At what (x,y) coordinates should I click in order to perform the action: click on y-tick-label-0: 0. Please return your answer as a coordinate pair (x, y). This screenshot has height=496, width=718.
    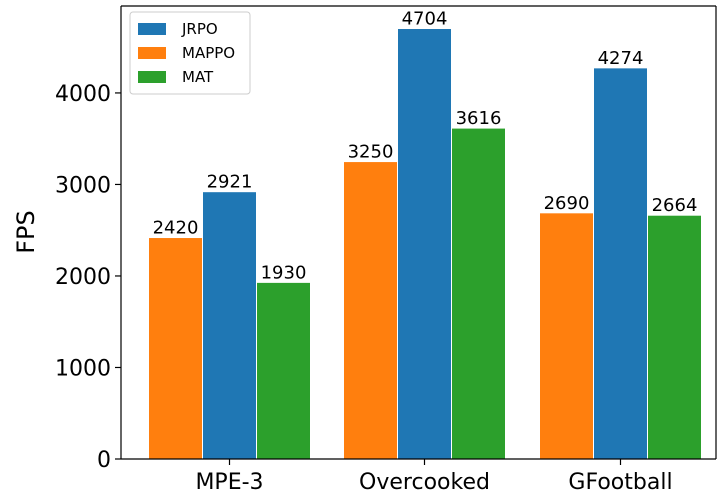
    Looking at the image, I should click on (104, 460).